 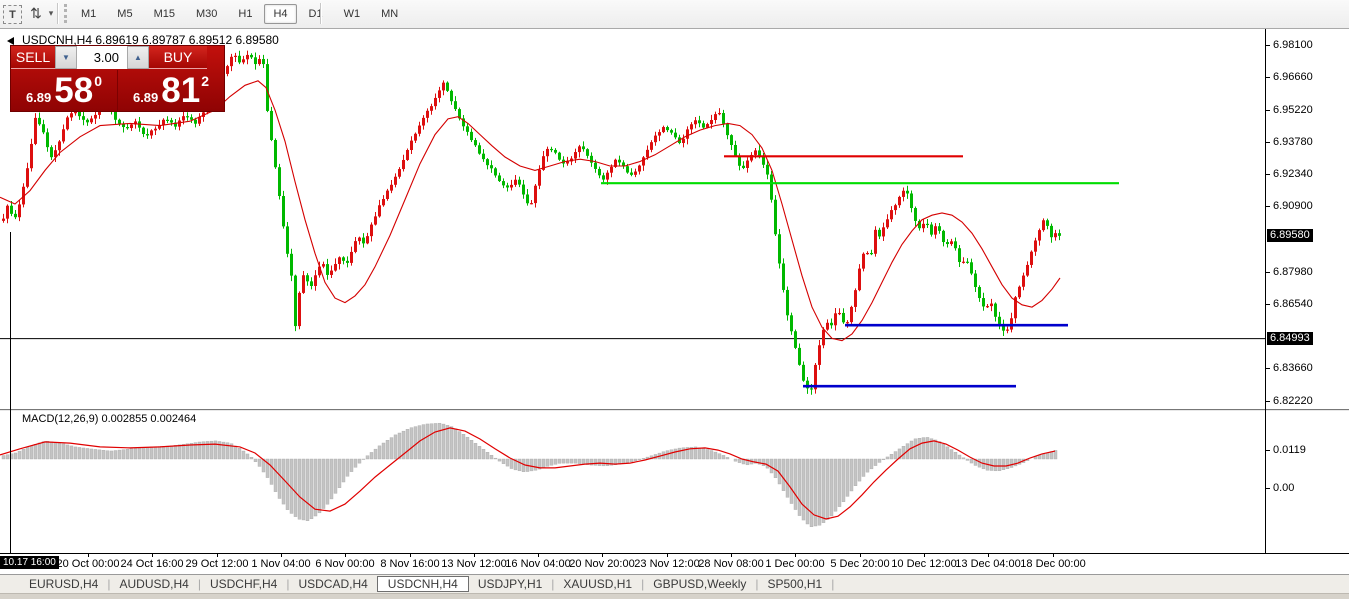 I want to click on buy-price-box: 6.89 81 2, so click(x=171, y=91).